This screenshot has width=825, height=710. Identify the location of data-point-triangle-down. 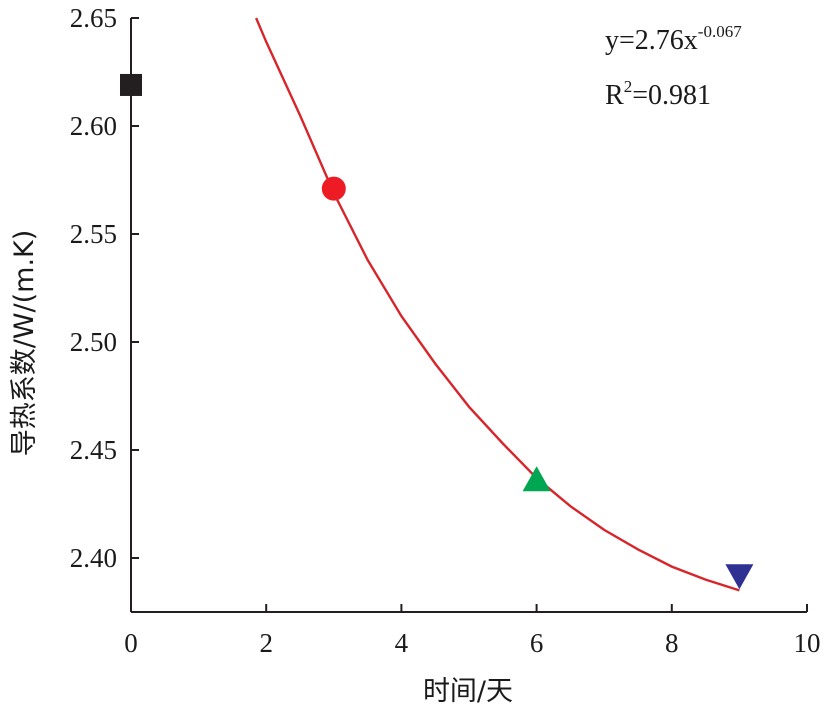
(739, 577).